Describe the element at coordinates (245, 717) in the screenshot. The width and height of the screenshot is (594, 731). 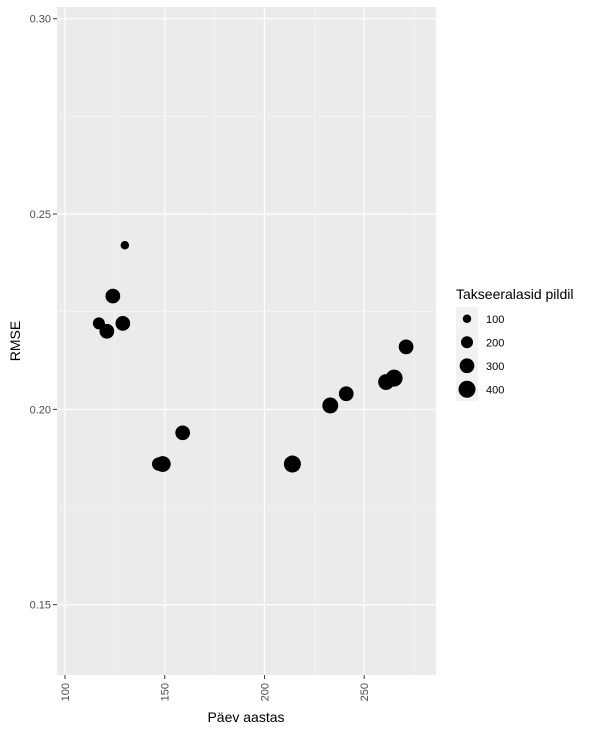
I see `x-axis-title: Päev aastas` at that location.